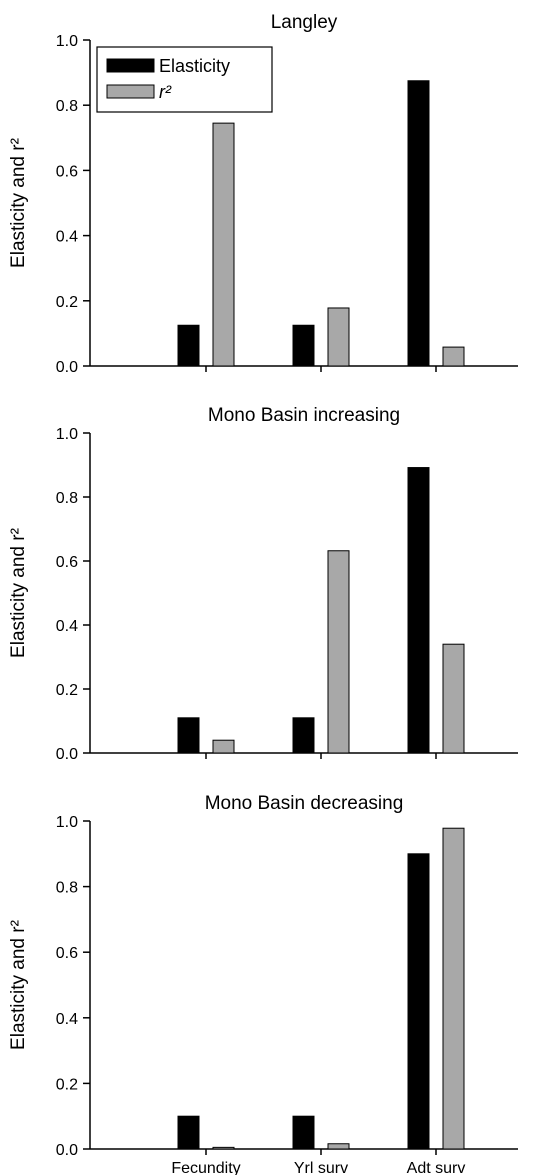 This screenshot has height=1175, width=543. What do you see at coordinates (304, 415) in the screenshot?
I see `chart-title: Mono Basin increasing` at bounding box center [304, 415].